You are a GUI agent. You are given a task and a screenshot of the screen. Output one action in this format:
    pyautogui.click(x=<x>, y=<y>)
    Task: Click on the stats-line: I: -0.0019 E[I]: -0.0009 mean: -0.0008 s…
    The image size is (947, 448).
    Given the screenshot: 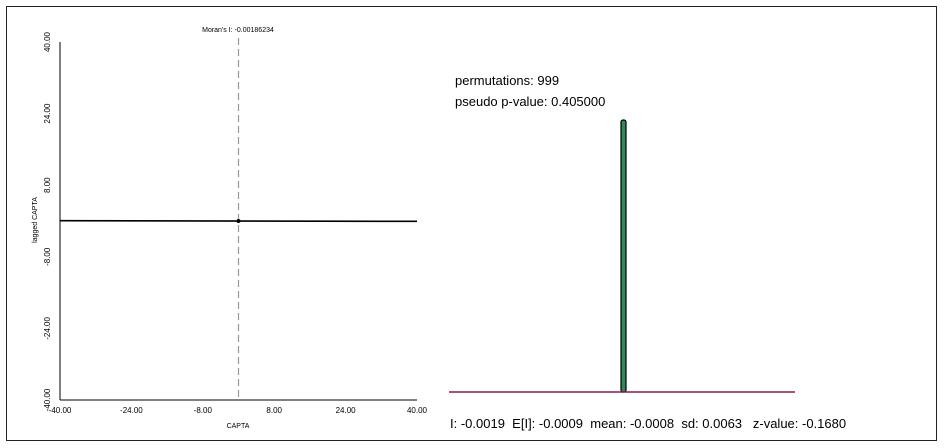 What is the action you would take?
    pyautogui.click(x=648, y=423)
    